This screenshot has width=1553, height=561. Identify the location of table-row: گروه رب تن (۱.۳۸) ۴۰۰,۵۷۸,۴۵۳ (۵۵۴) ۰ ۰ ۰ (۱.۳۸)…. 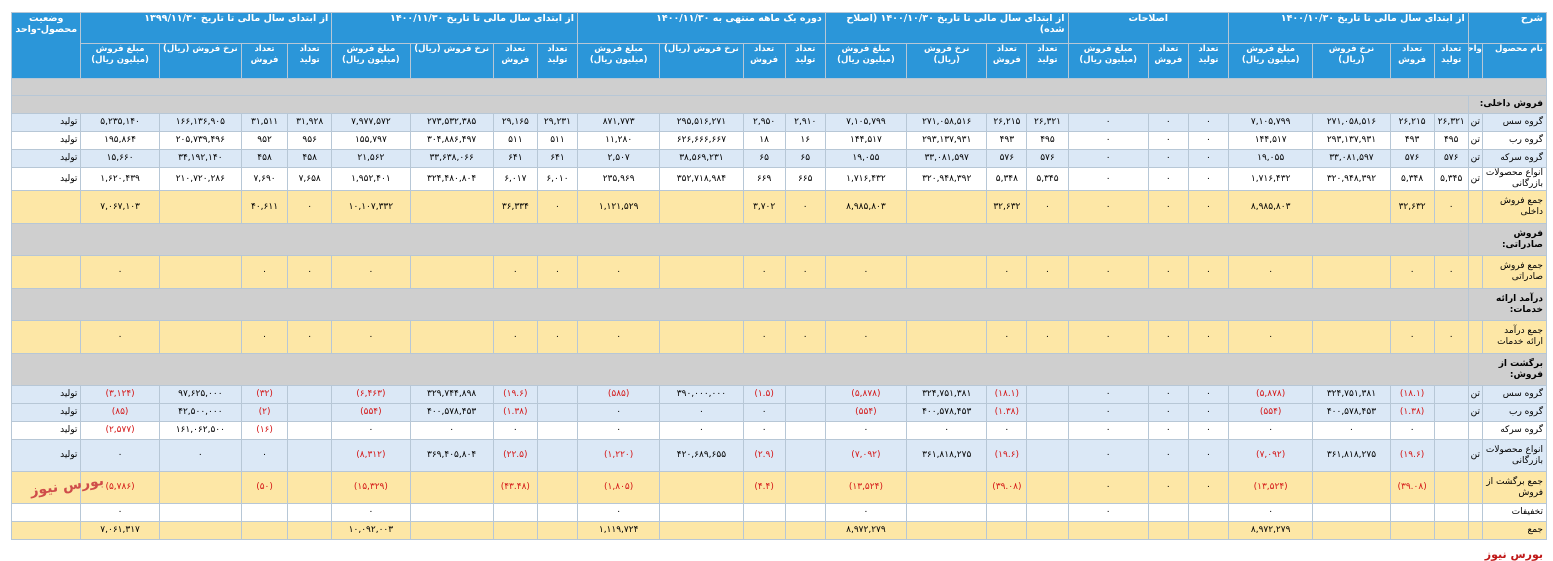
(779, 412).